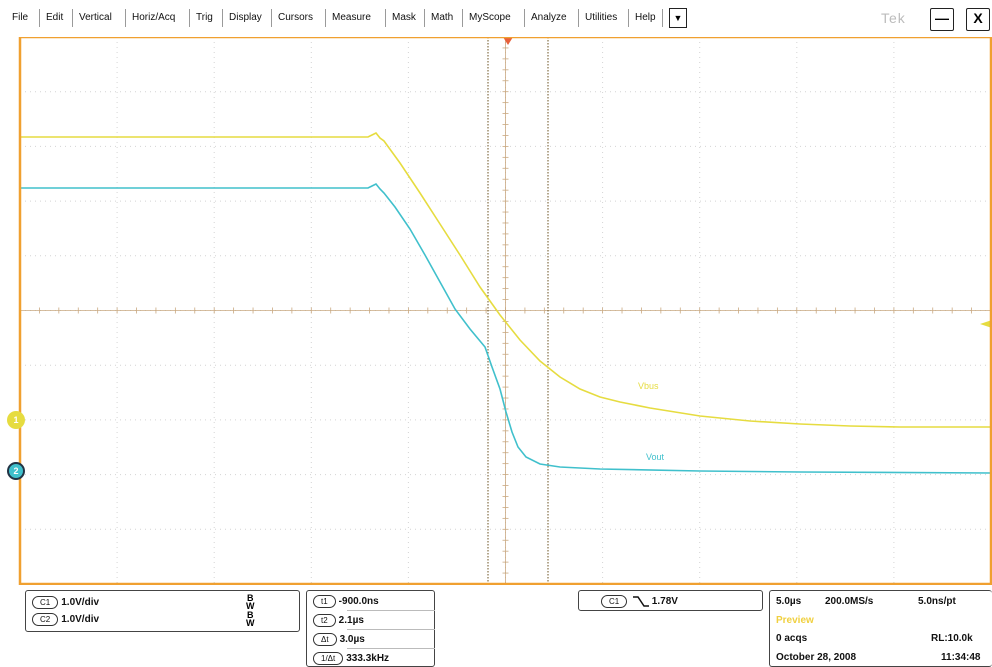 The height and width of the screenshot is (667, 992). What do you see at coordinates (648, 386) in the screenshot?
I see `ch1-trace-label: Vbus` at bounding box center [648, 386].